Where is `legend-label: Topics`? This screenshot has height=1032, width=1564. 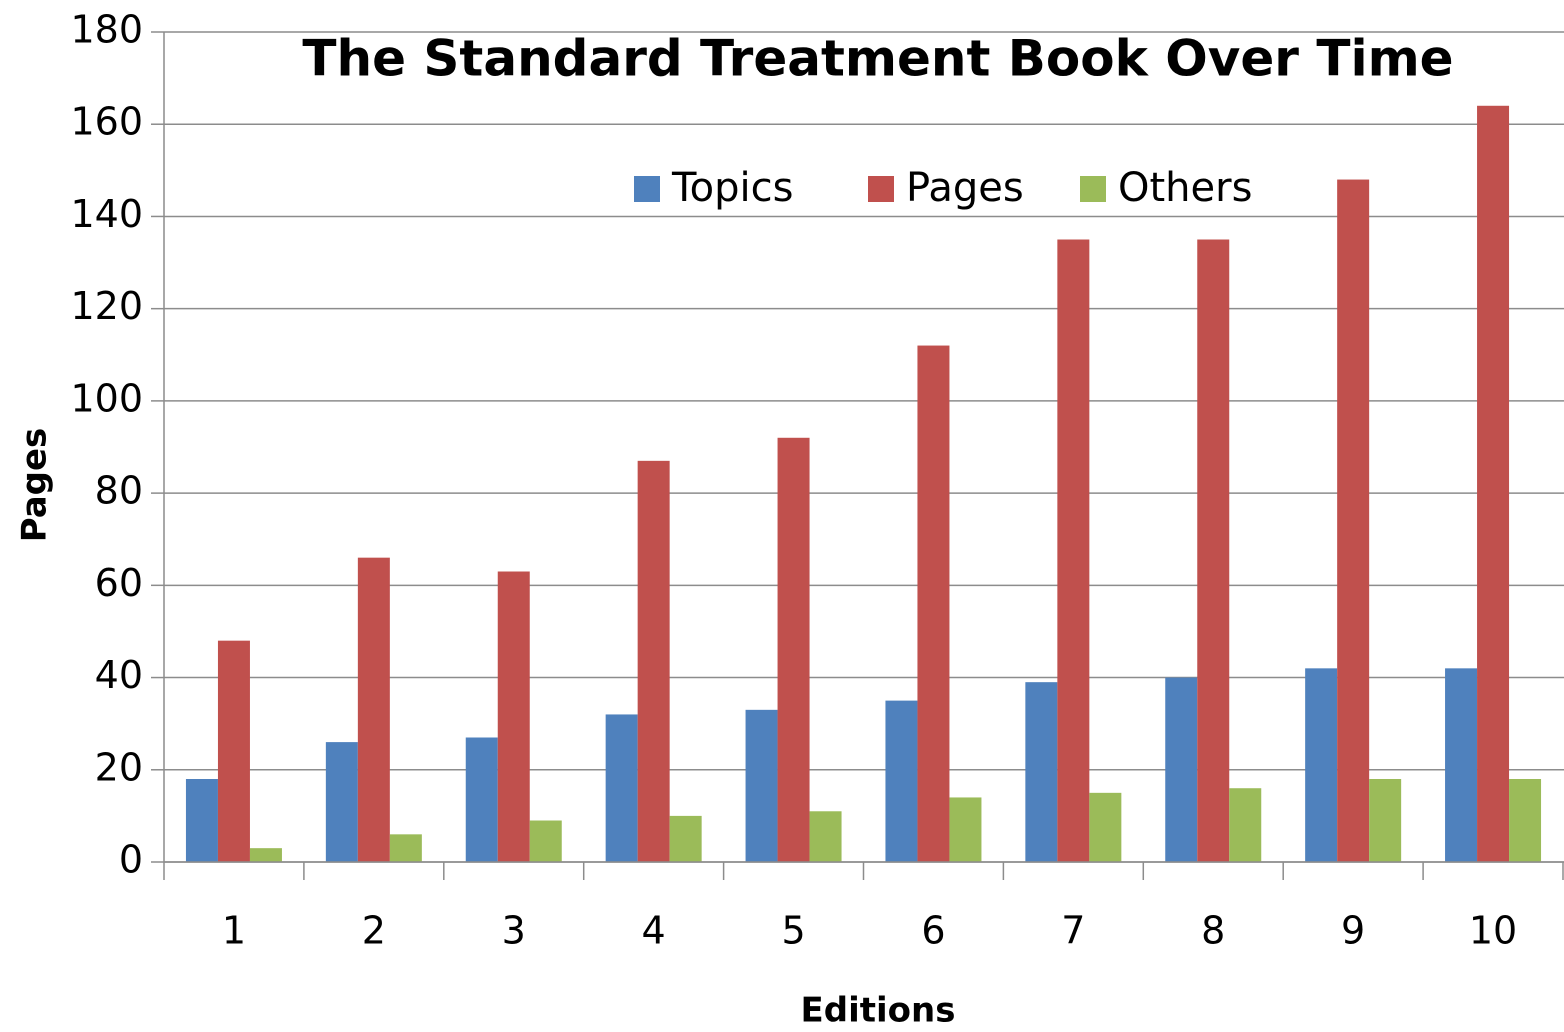 legend-label: Topics is located at coordinates (732, 188).